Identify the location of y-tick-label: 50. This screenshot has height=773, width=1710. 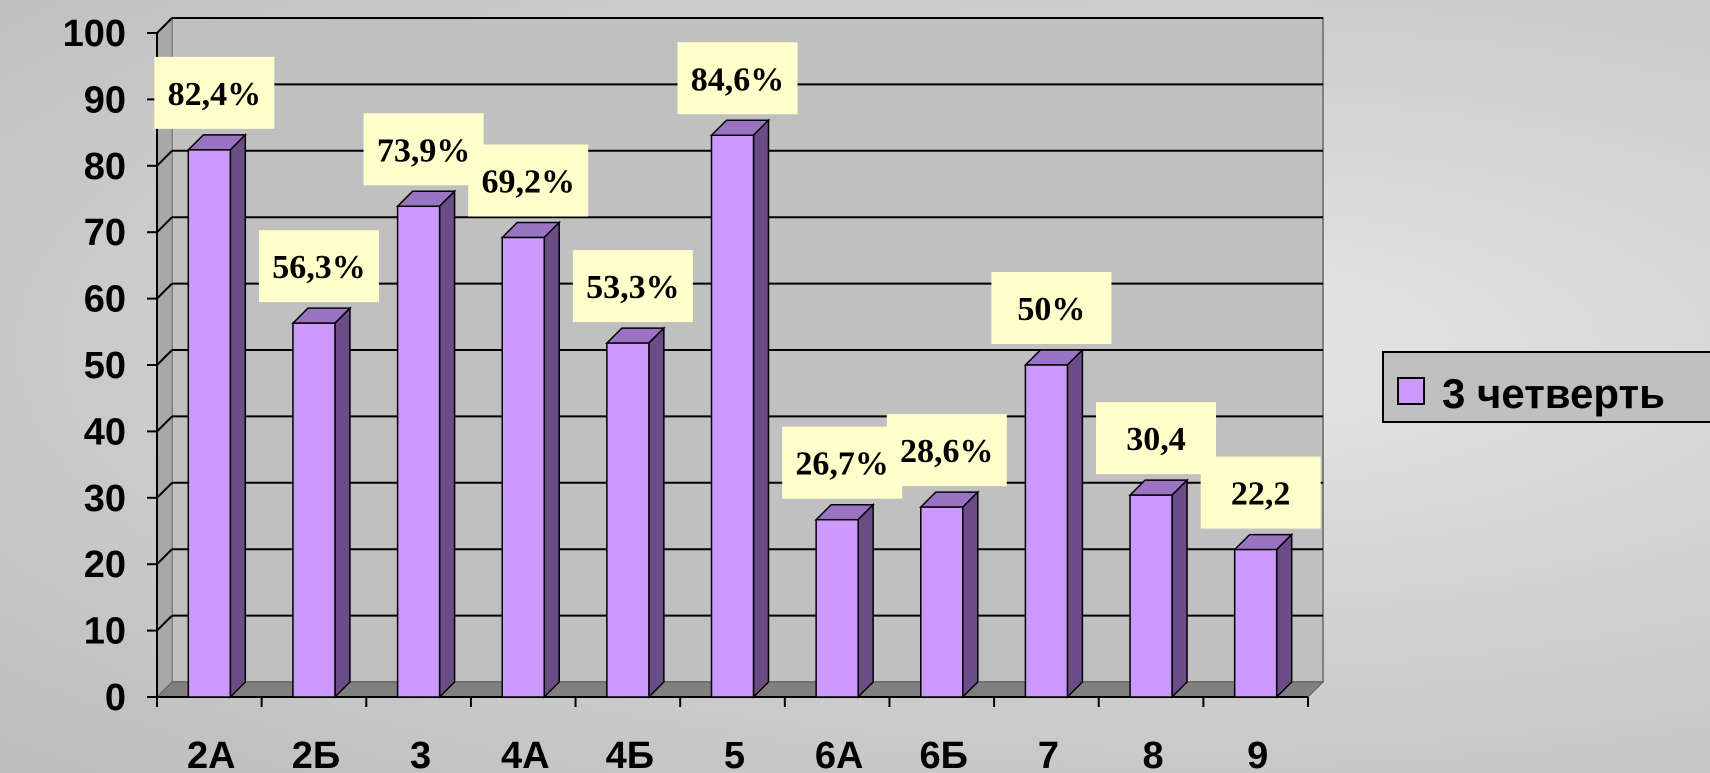
(105, 366).